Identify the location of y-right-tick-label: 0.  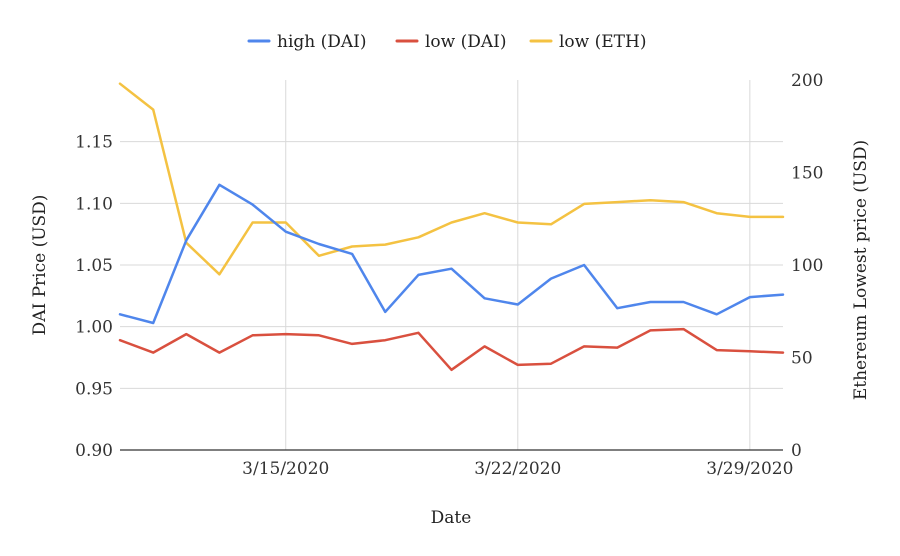
(796, 451).